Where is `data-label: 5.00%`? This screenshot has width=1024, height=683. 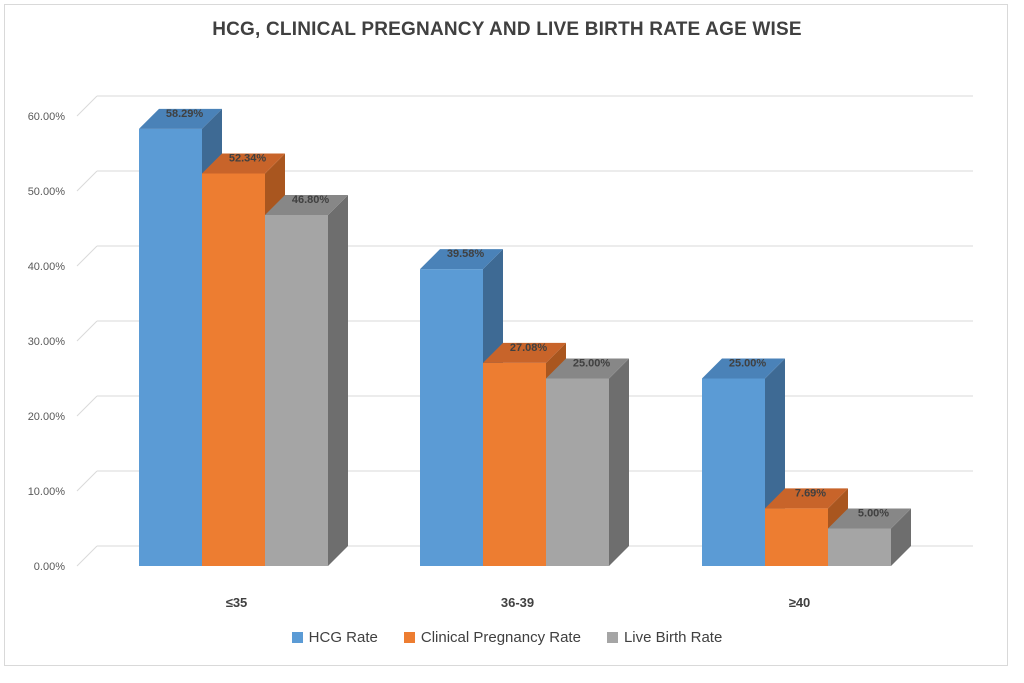 data-label: 5.00% is located at coordinates (873, 514).